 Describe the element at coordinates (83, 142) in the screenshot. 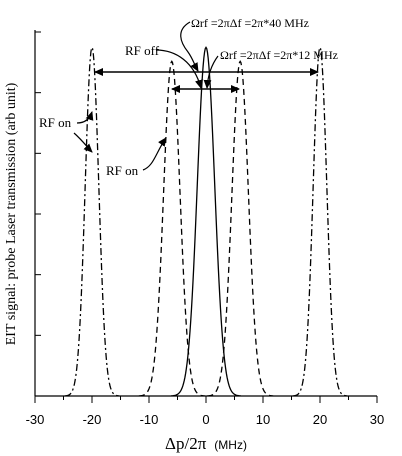

I see `pointer-rf-on-outer-b` at that location.